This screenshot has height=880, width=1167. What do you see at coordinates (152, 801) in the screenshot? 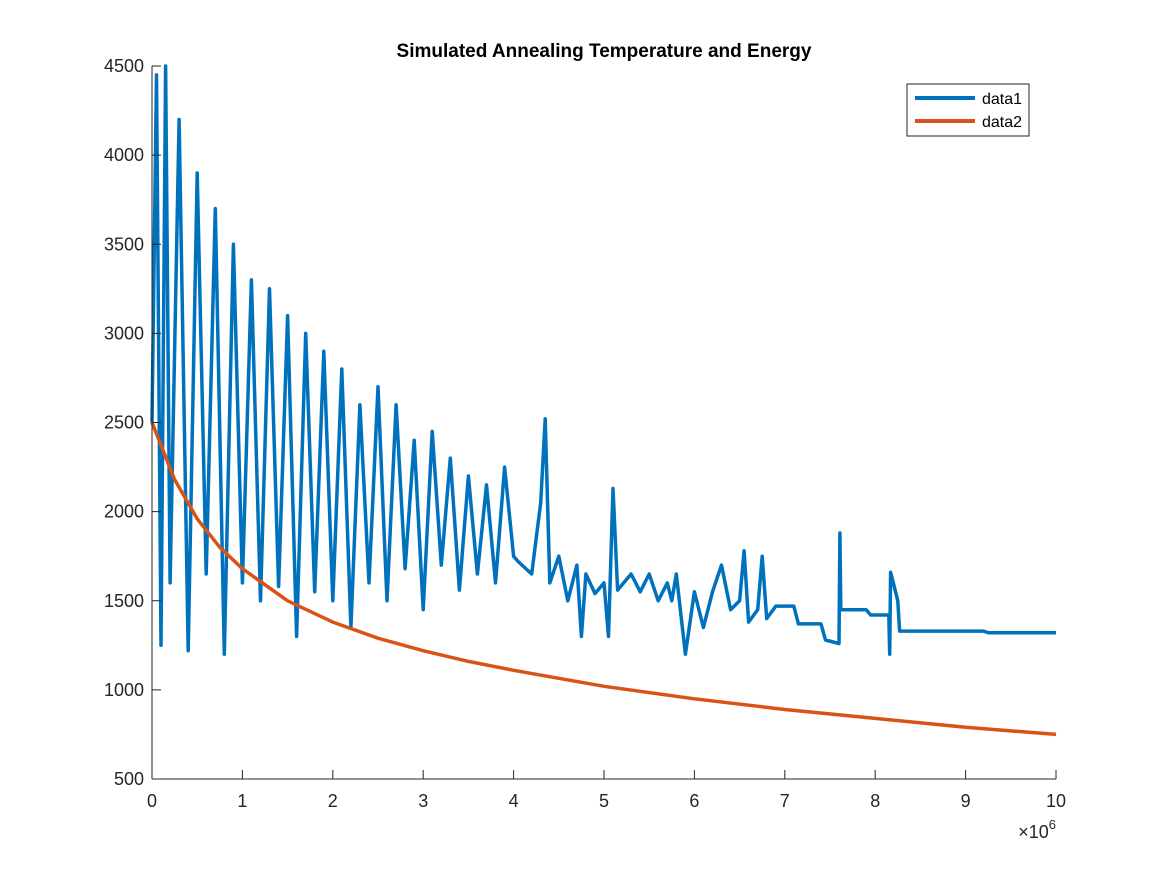
I see `x-tick-label: 0` at bounding box center [152, 801].